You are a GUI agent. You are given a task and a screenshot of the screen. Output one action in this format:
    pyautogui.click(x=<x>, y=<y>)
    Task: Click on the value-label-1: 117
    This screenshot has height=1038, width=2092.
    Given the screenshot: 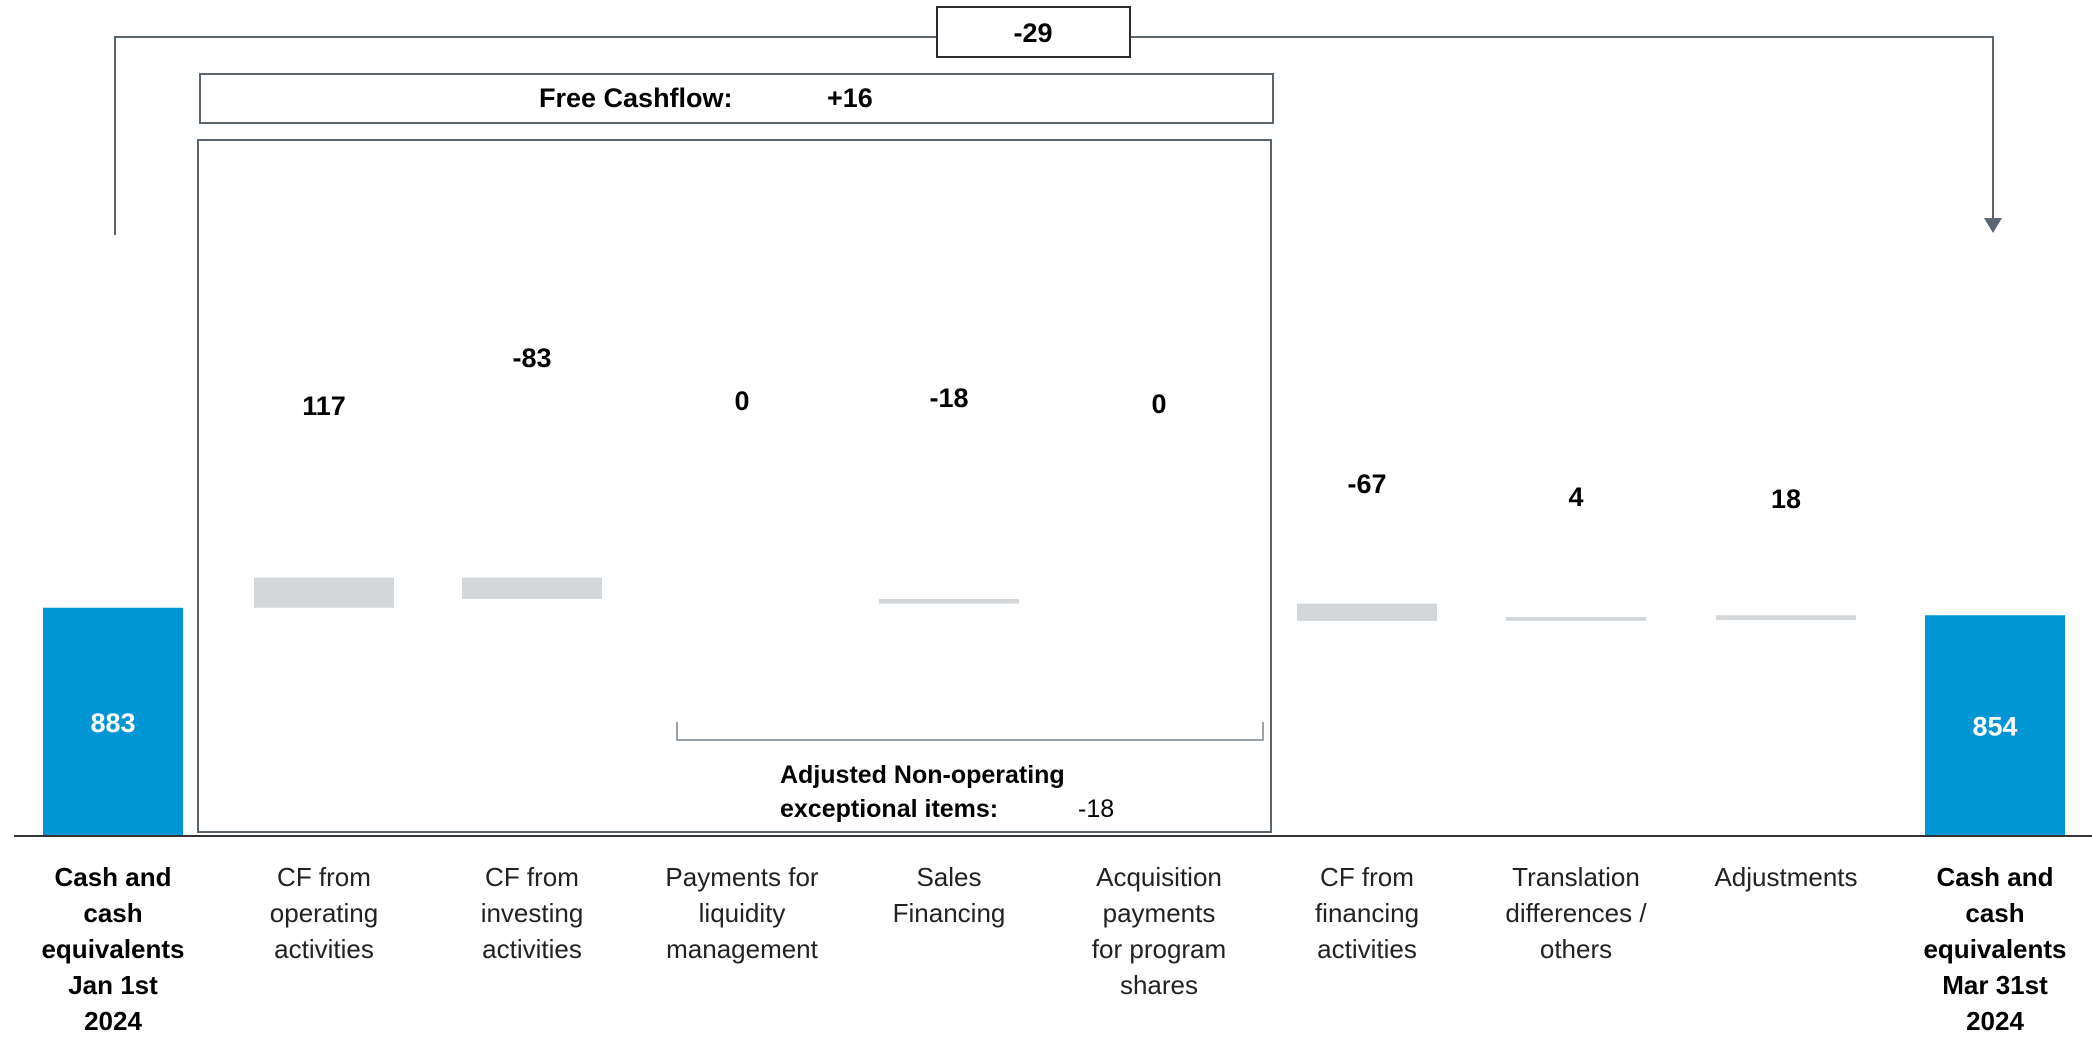 What is the action you would take?
    pyautogui.click(x=324, y=406)
    